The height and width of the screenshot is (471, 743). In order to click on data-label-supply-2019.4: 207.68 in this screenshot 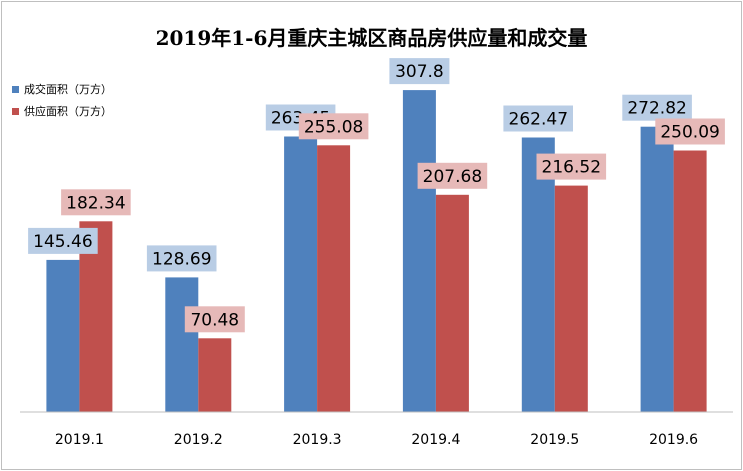, I will do `click(452, 175)`.